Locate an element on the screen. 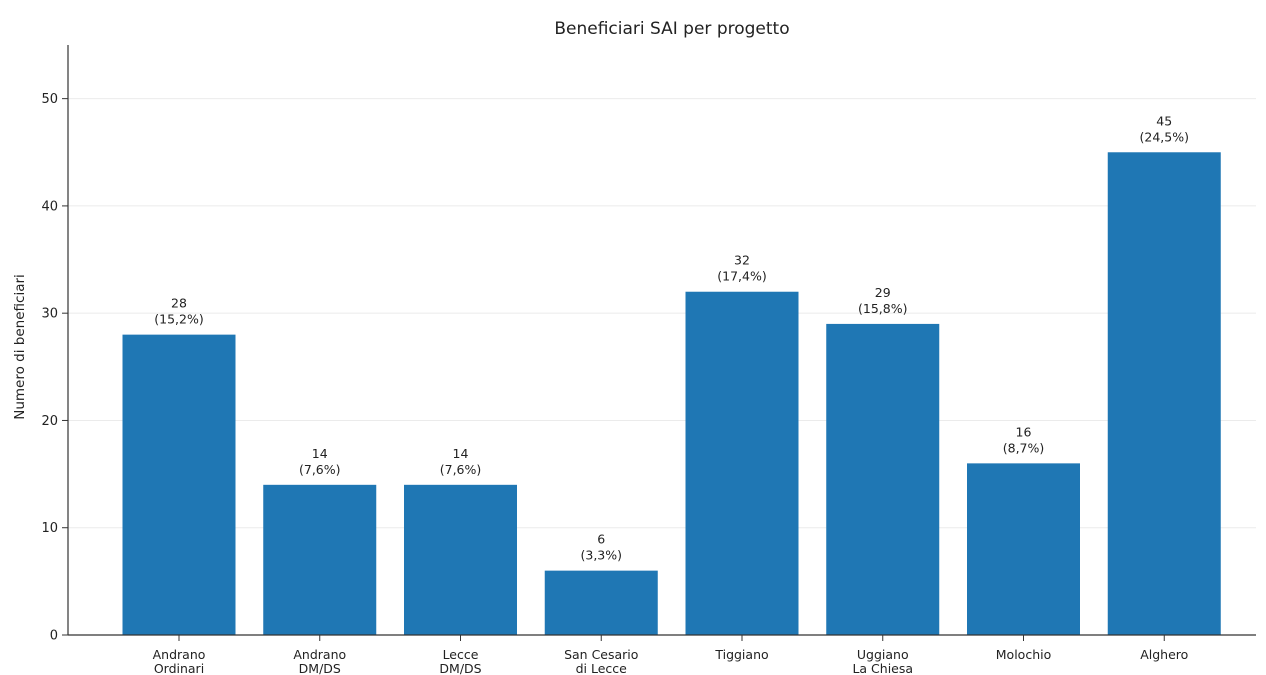  data-label-percent: (24,5%) is located at coordinates (1164, 136).